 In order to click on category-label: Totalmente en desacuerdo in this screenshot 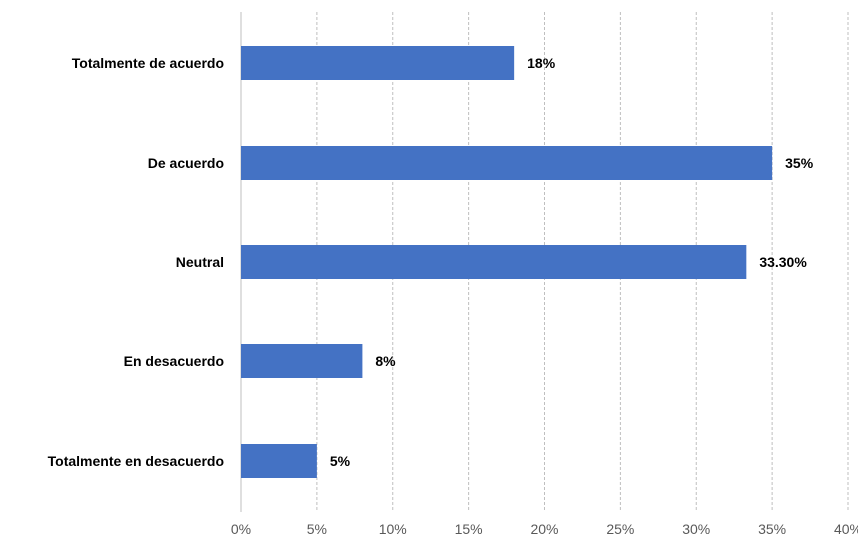, I will do `click(136, 461)`.